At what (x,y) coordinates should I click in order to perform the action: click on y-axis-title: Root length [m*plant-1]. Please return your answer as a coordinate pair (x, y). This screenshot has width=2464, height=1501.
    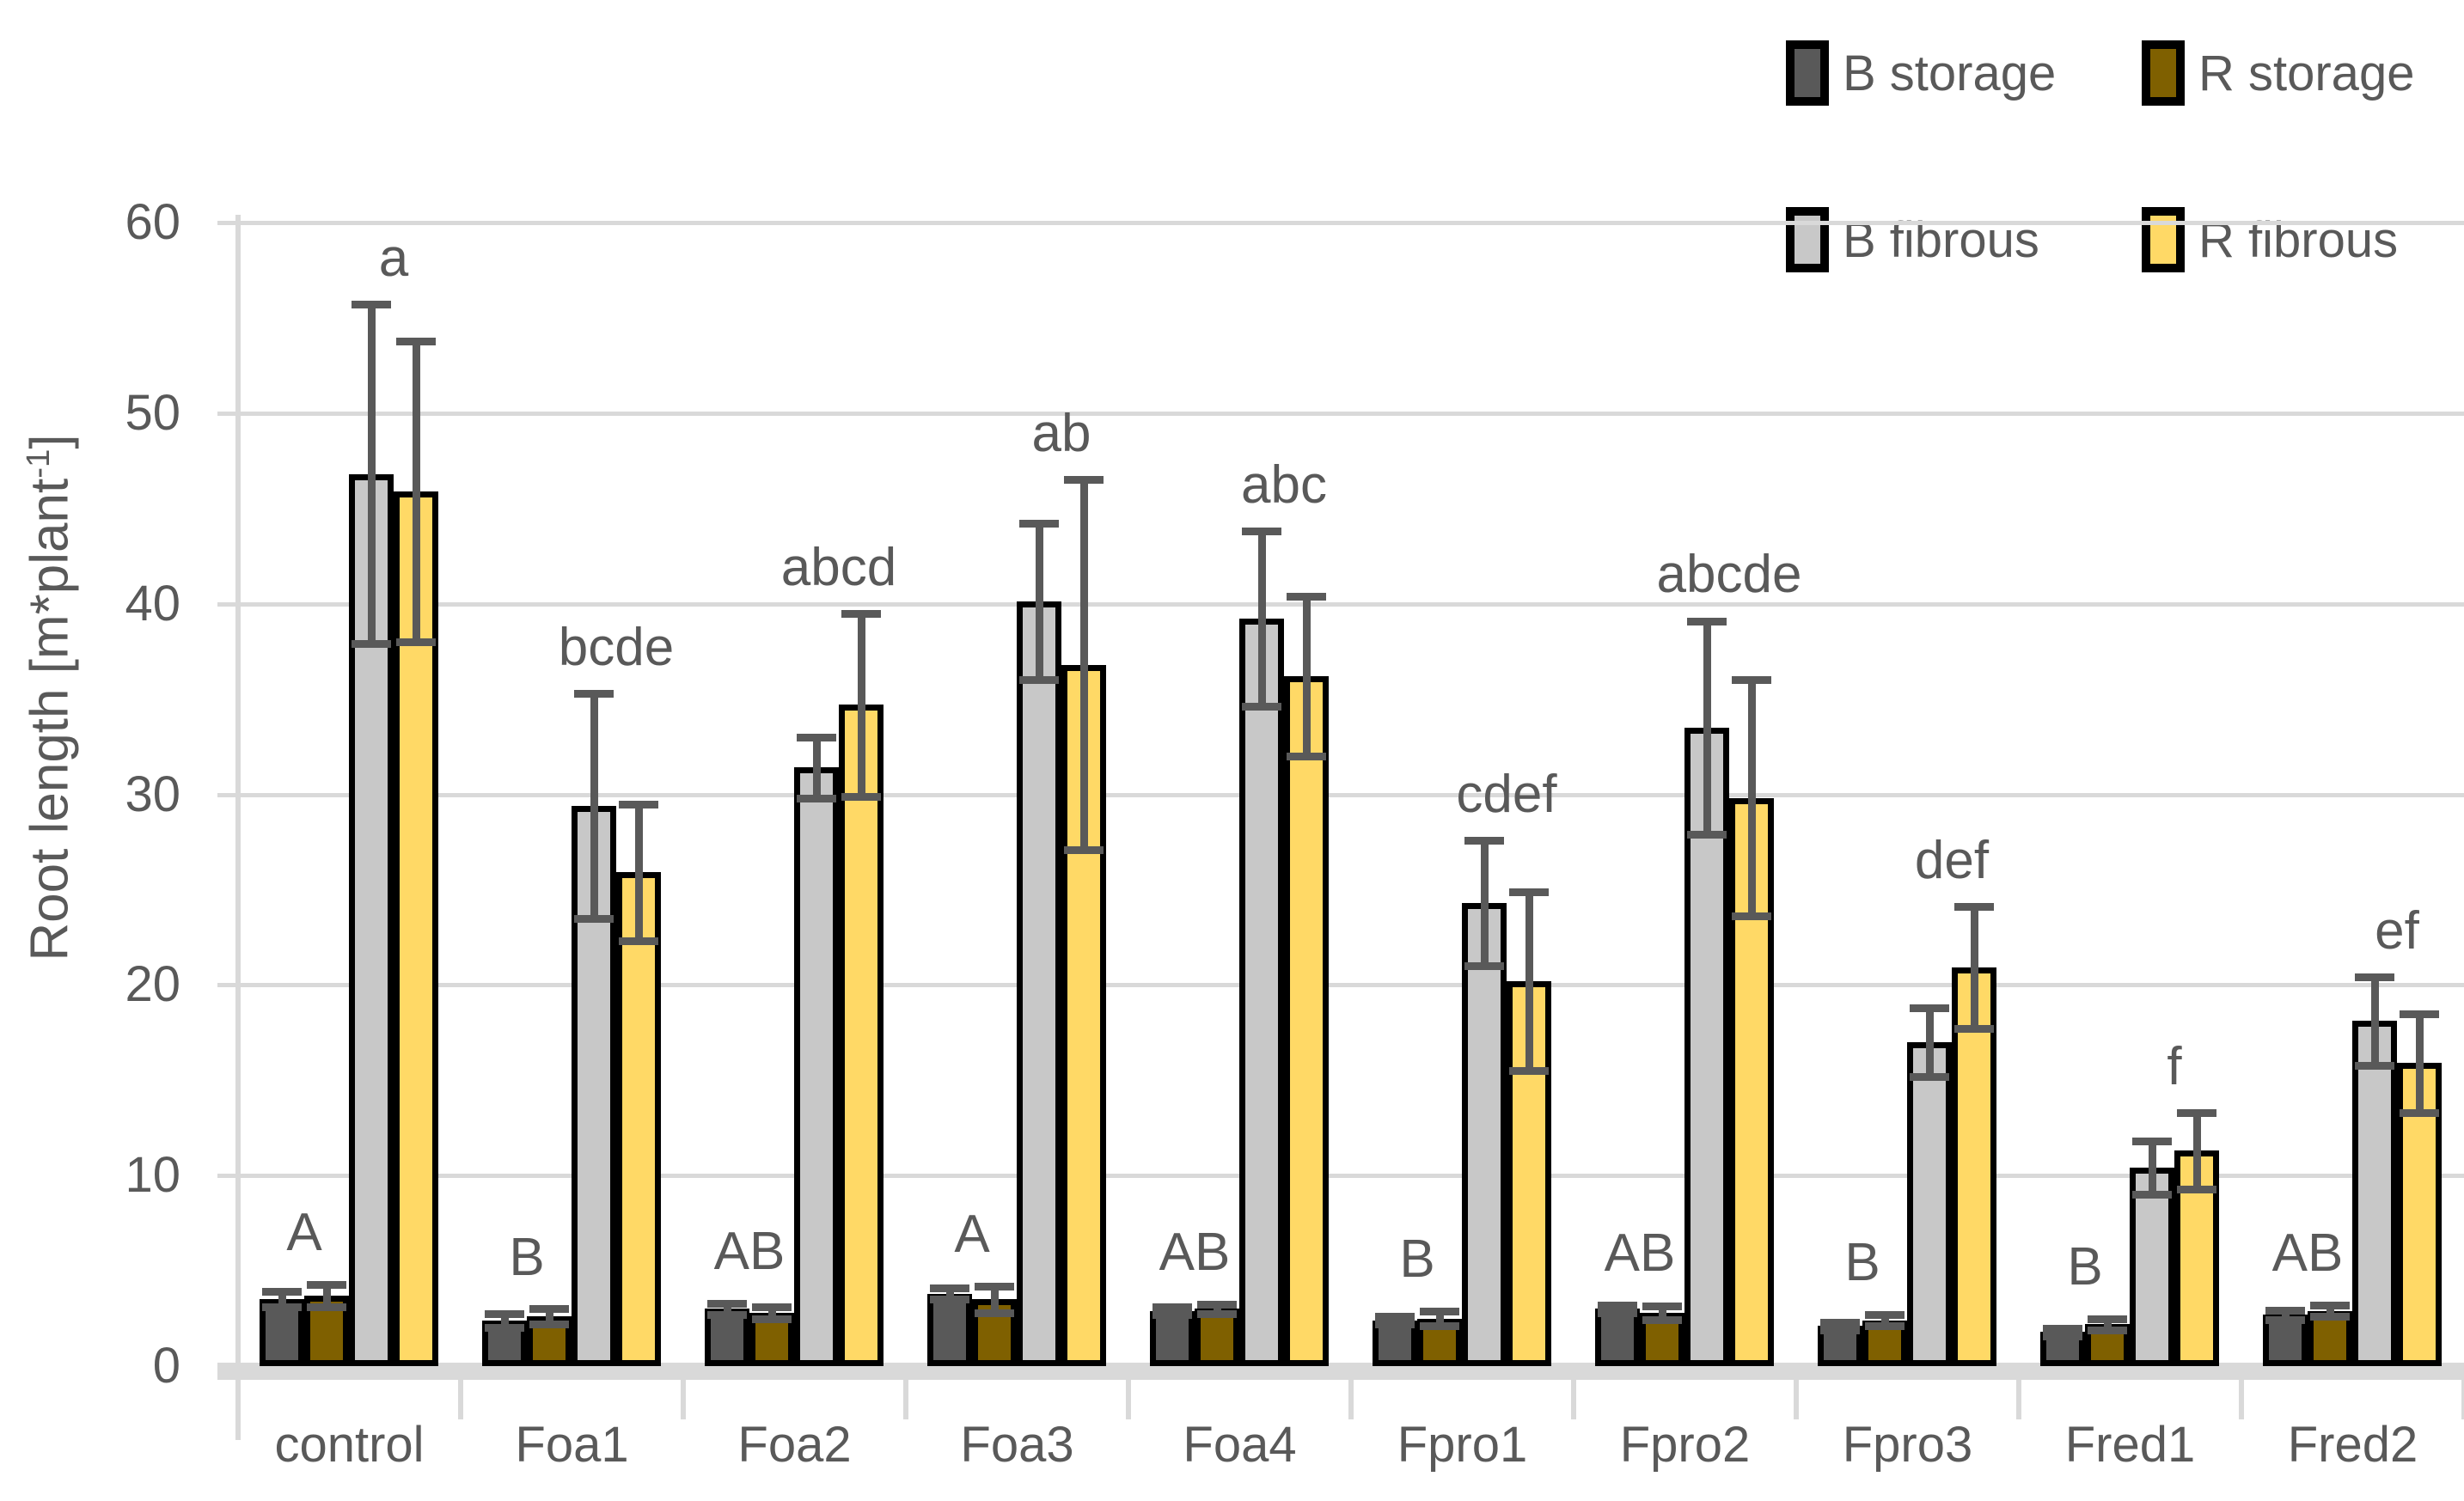
    Looking at the image, I should click on (50, 697).